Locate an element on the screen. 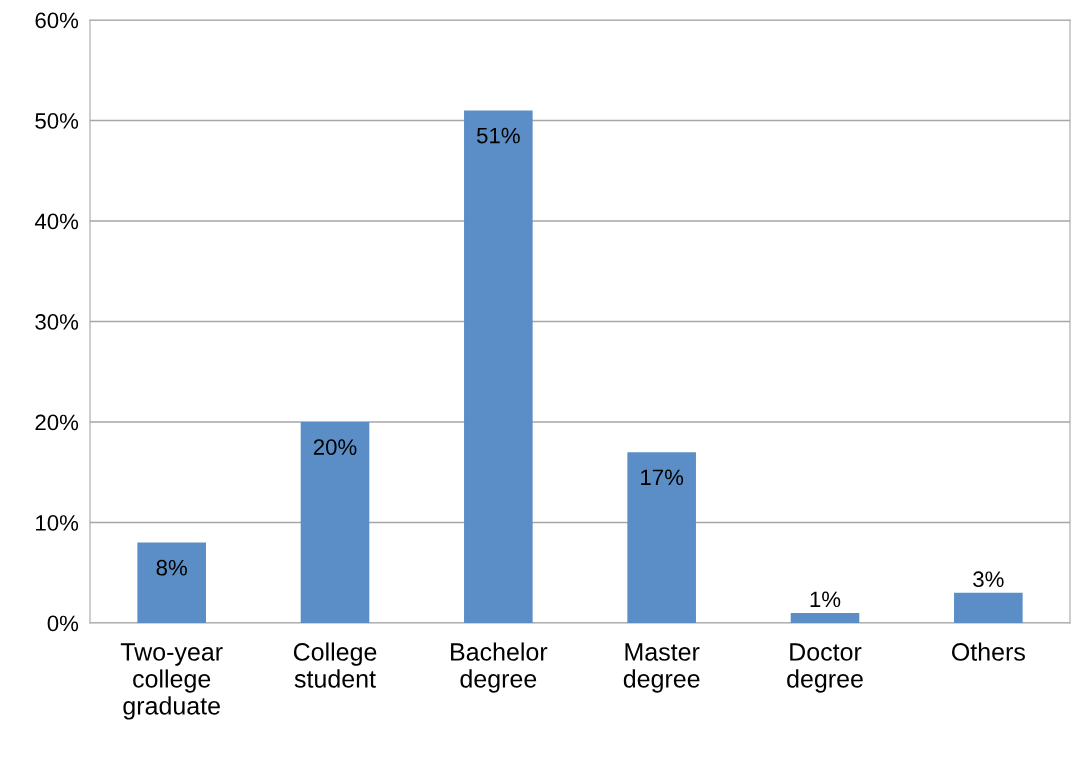 The height and width of the screenshot is (762, 1075). data-label: 3% is located at coordinates (988, 579).